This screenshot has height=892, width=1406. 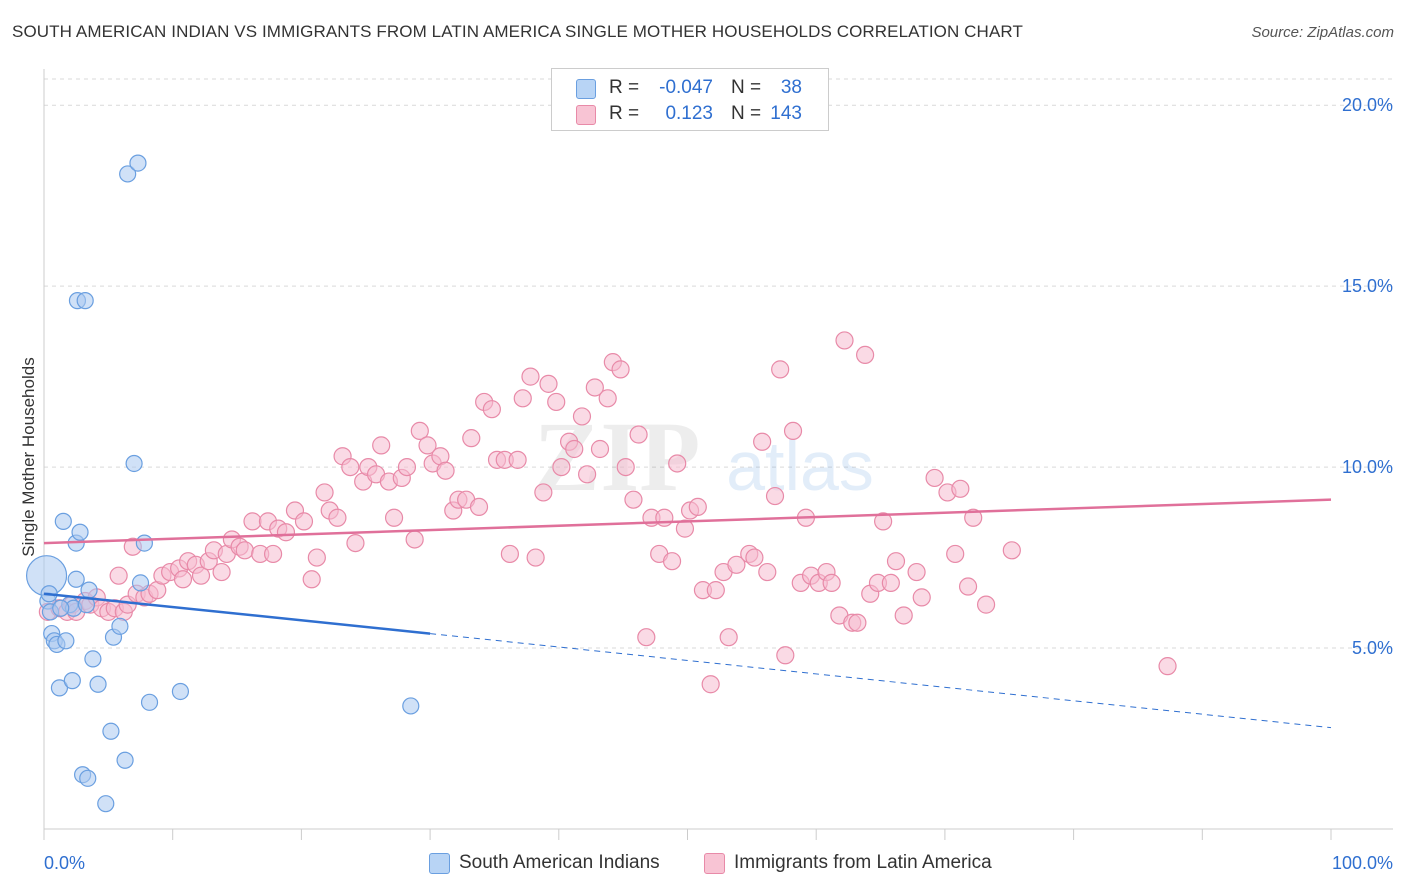 I want to click on bottom-legend-swatch-pink, so click(x=714, y=863).